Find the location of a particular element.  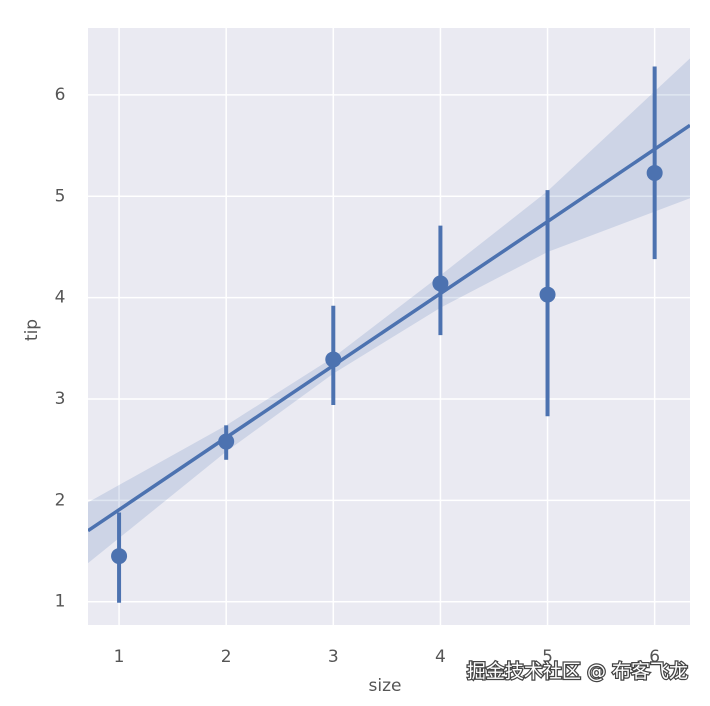

watermark: 掘金技术社区 @ 布客飞龙 is located at coordinates (577, 672).